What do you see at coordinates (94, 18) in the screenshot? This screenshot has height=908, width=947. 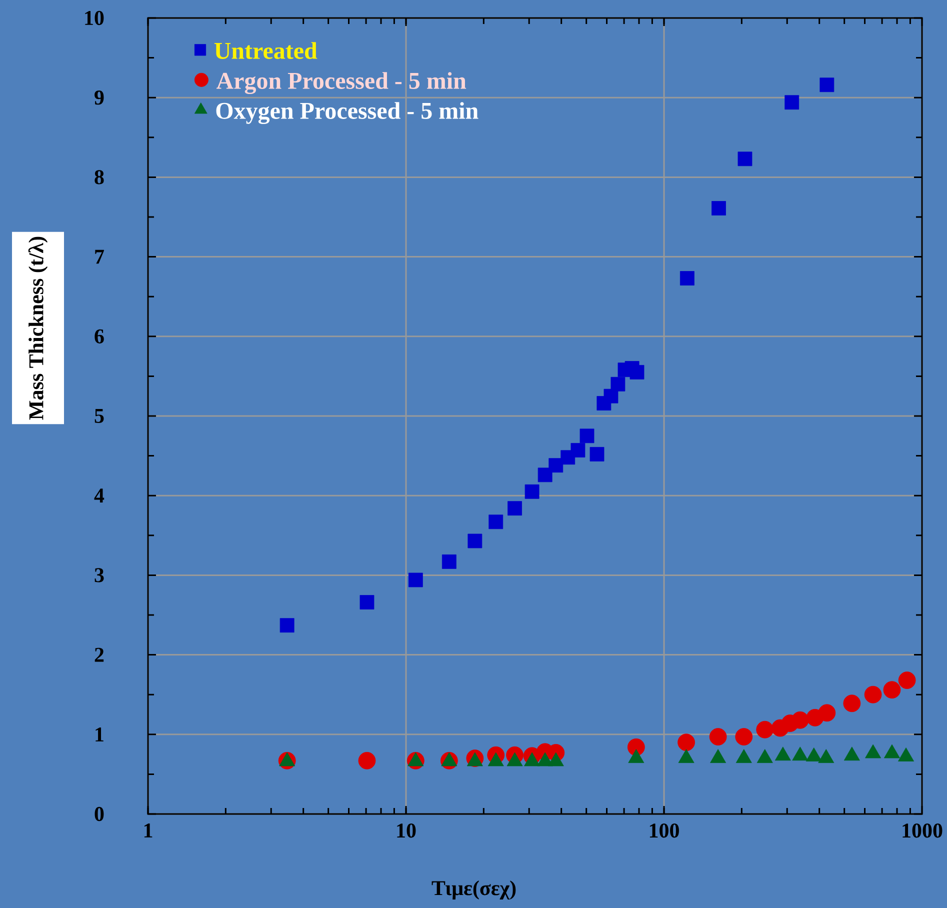 I see `y-tick-label: 10` at bounding box center [94, 18].